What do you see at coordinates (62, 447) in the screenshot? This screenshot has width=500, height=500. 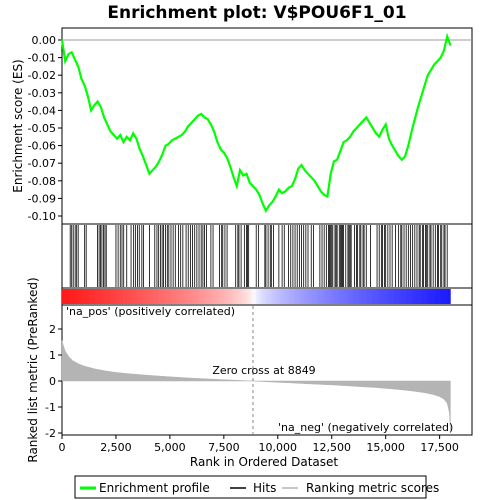 I see `x-tick-label: 0` at bounding box center [62, 447].